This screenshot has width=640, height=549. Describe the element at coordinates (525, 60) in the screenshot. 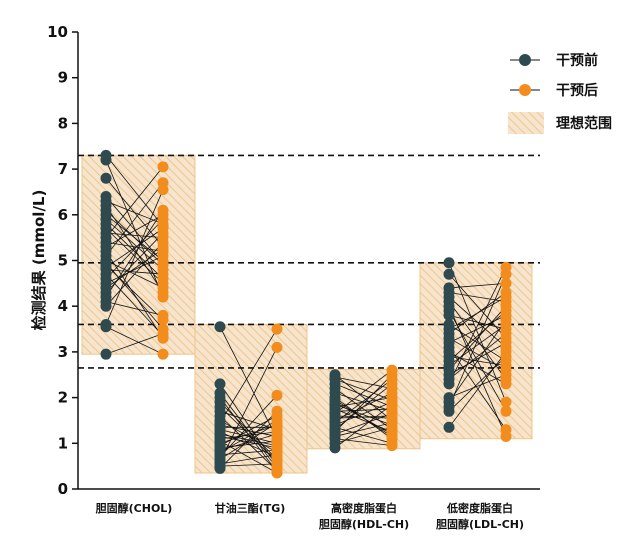

I see `legend-before-marker` at that location.